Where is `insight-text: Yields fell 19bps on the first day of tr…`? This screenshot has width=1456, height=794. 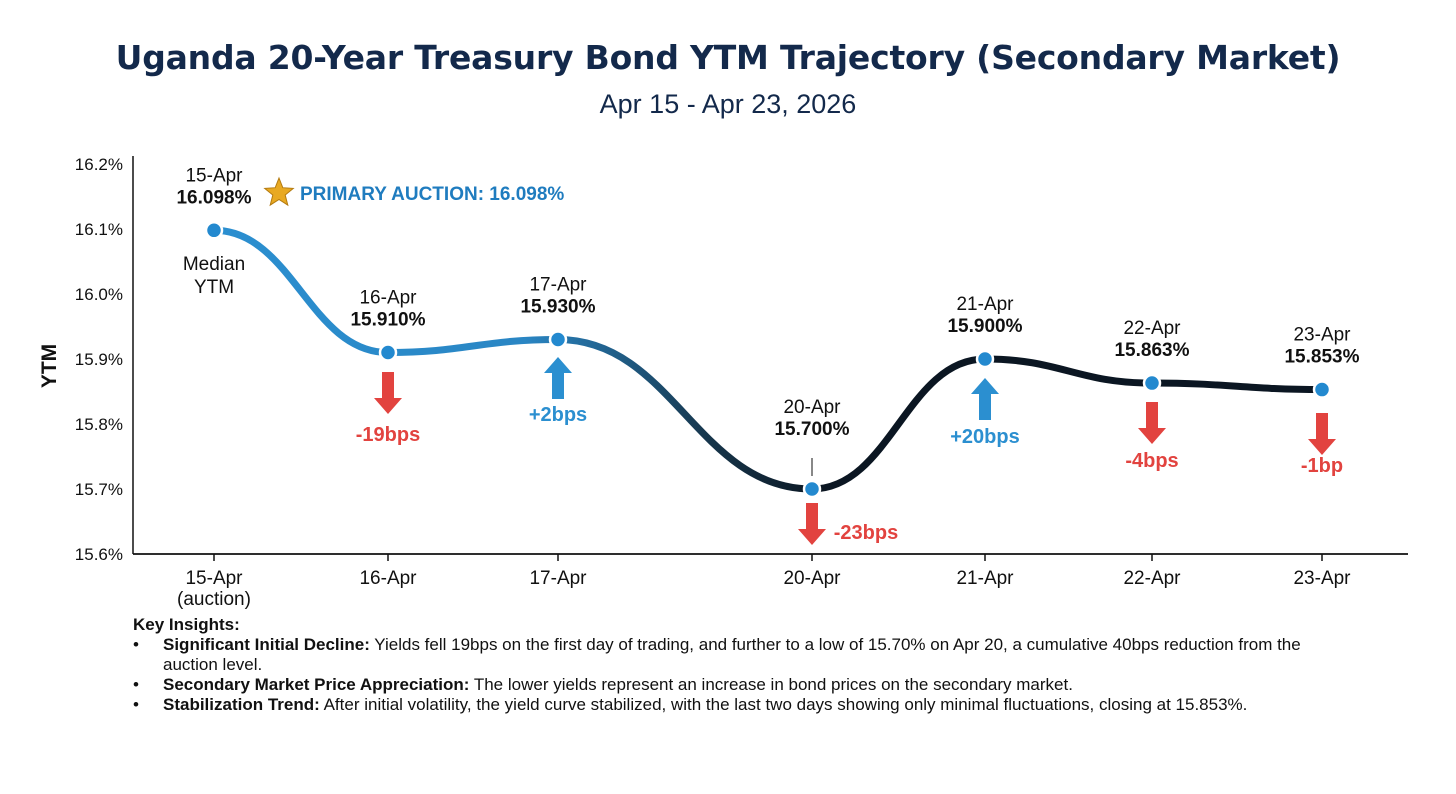
insight-text: Yields fell 19bps on the first day of tr… is located at coordinates (732, 654).